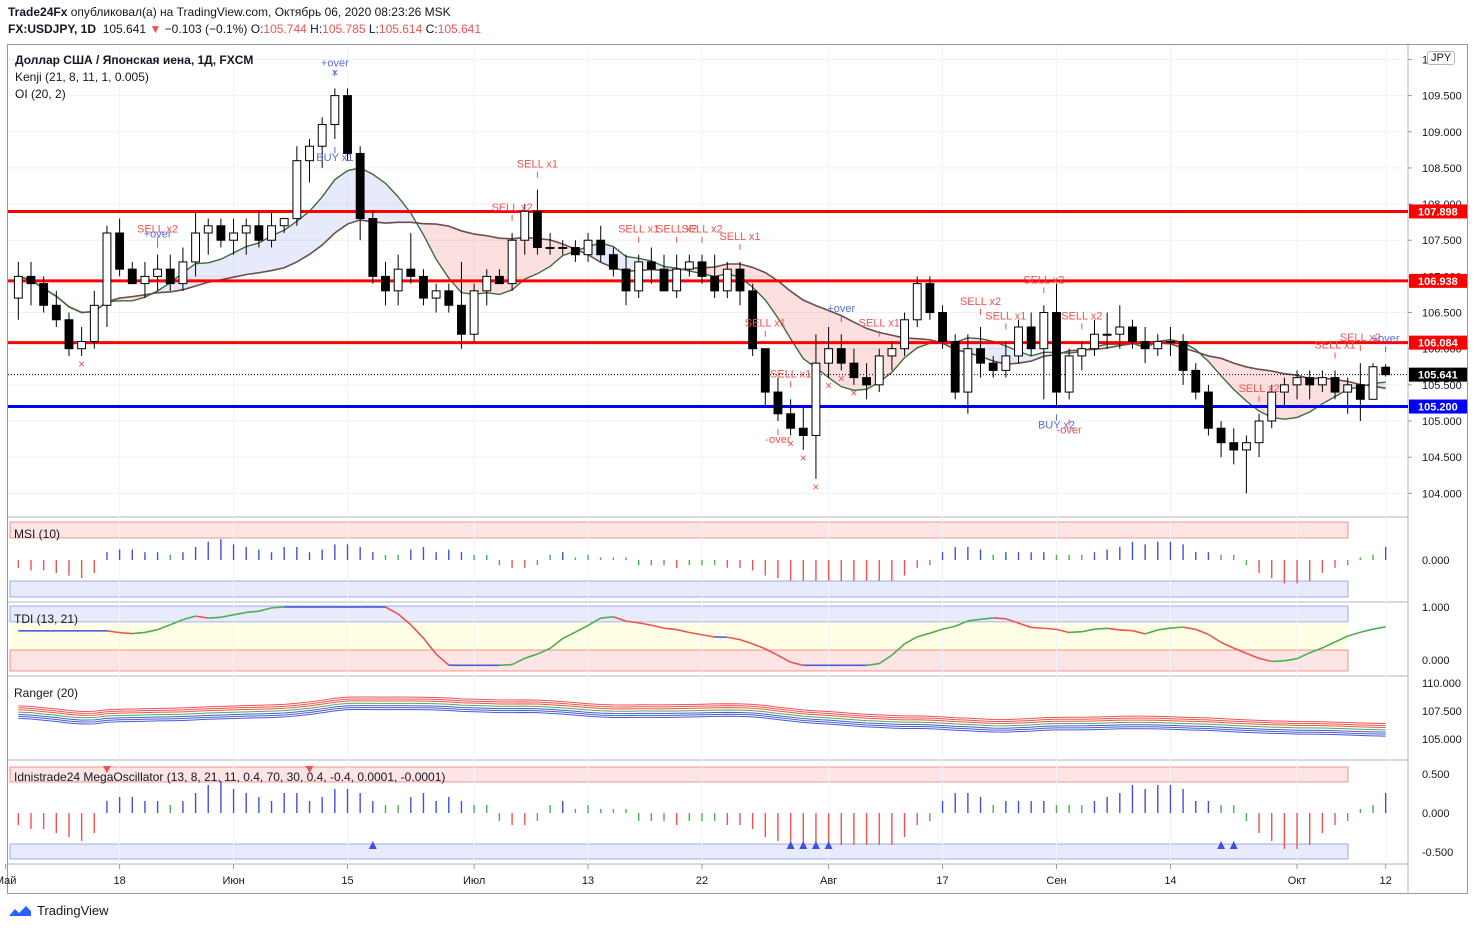  Describe the element at coordinates (257, 29) in the screenshot. I see `o-label: O:` at that location.